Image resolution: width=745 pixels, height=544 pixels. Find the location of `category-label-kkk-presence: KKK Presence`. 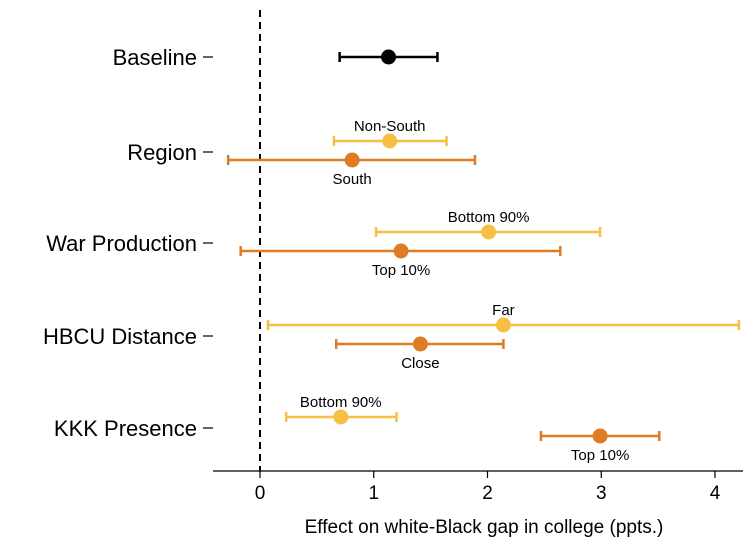

category-label-kkk-presence: KKK Presence is located at coordinates (125, 428).